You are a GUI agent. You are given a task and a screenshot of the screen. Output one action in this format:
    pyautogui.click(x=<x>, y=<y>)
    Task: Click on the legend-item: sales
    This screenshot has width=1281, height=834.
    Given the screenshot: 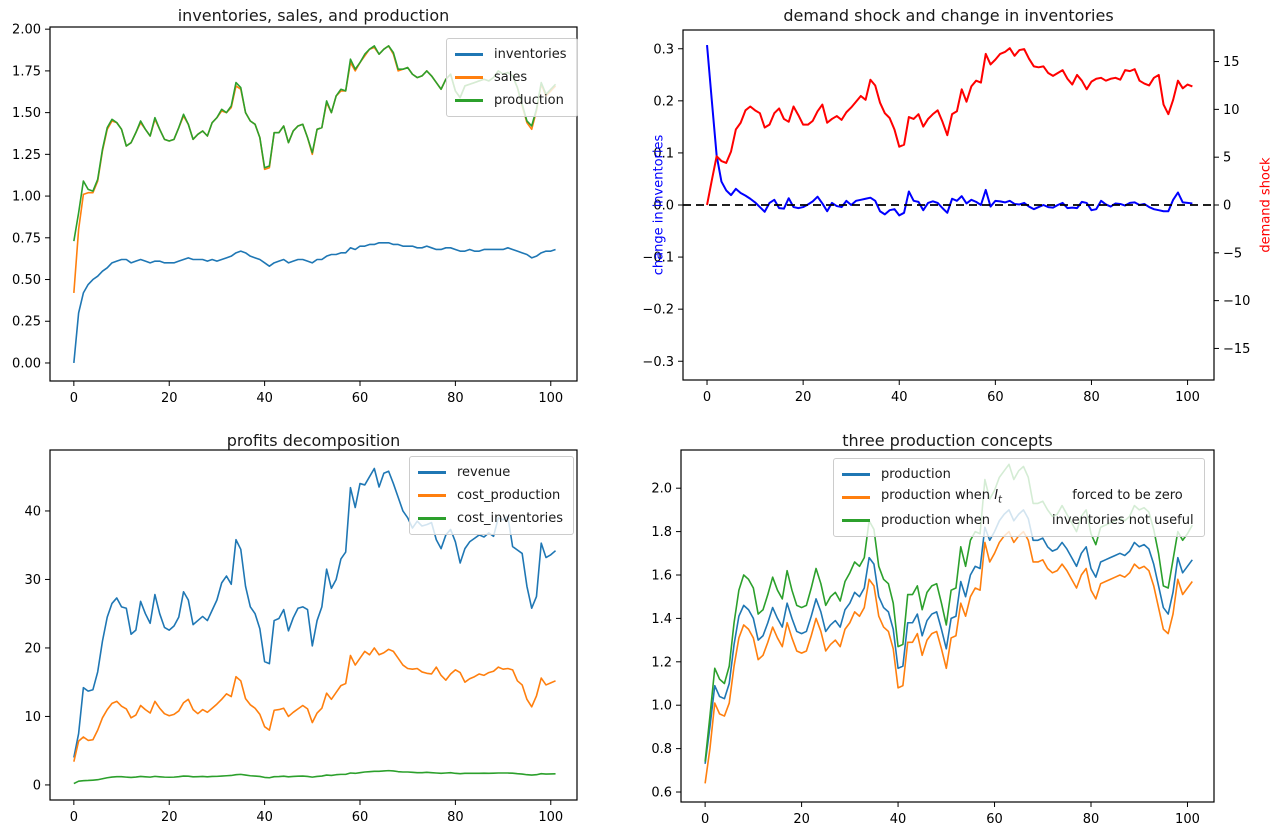 What is the action you would take?
    pyautogui.click(x=511, y=77)
    